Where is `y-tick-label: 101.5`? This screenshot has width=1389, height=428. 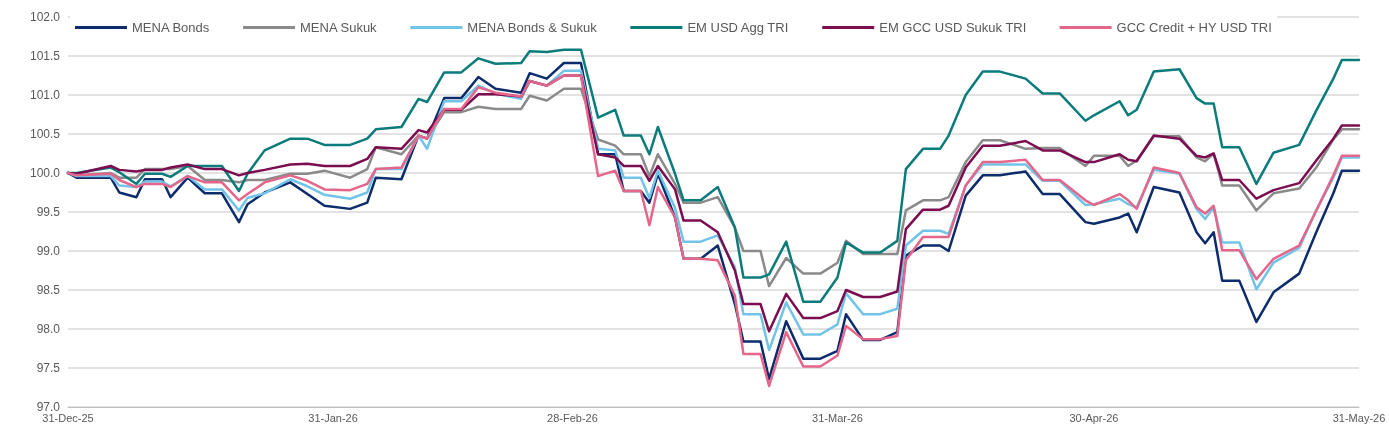
y-tick-label: 101.5 is located at coordinates (45, 56).